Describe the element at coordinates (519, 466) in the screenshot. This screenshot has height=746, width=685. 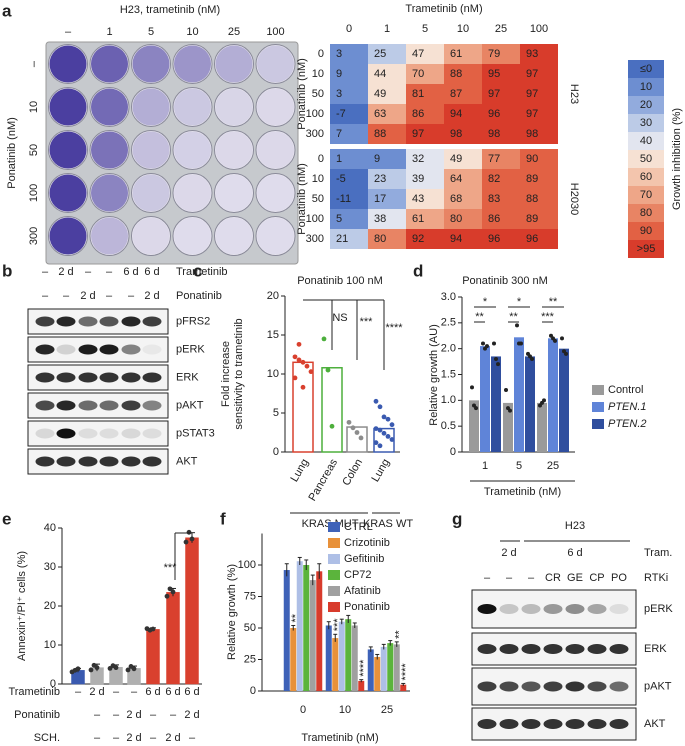
I see `x-tick-label: 5` at that location.